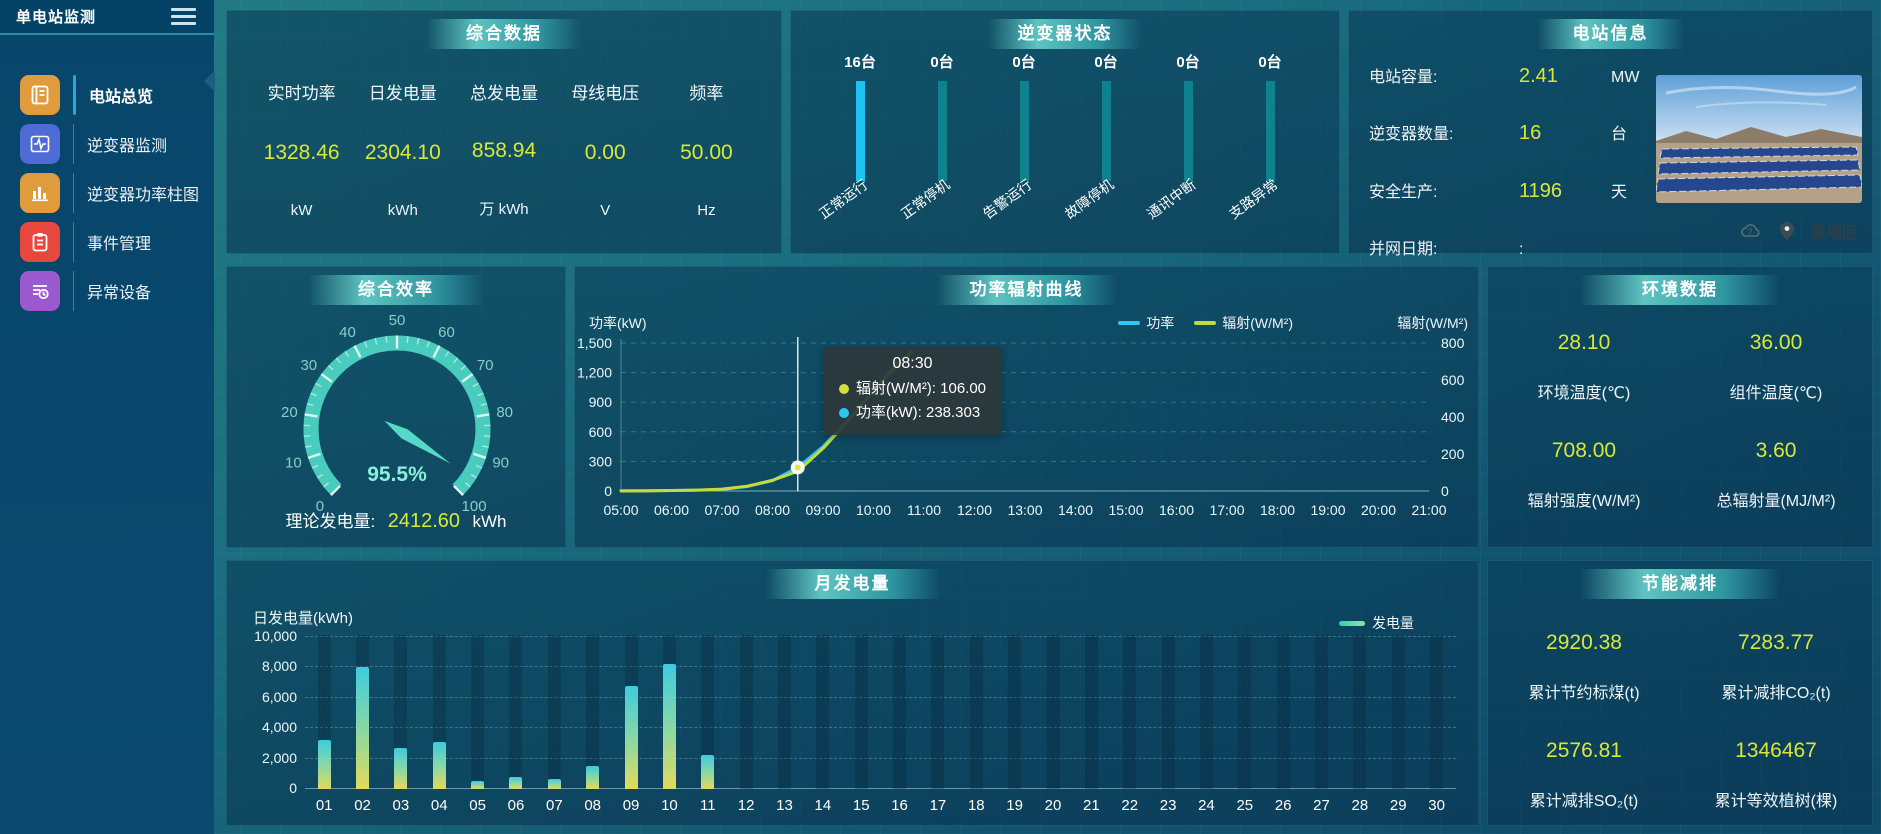 This screenshot has height=834, width=1881. Describe the element at coordinates (1024, 510) in the screenshot. I see `svg-text: 13:00` at that location.